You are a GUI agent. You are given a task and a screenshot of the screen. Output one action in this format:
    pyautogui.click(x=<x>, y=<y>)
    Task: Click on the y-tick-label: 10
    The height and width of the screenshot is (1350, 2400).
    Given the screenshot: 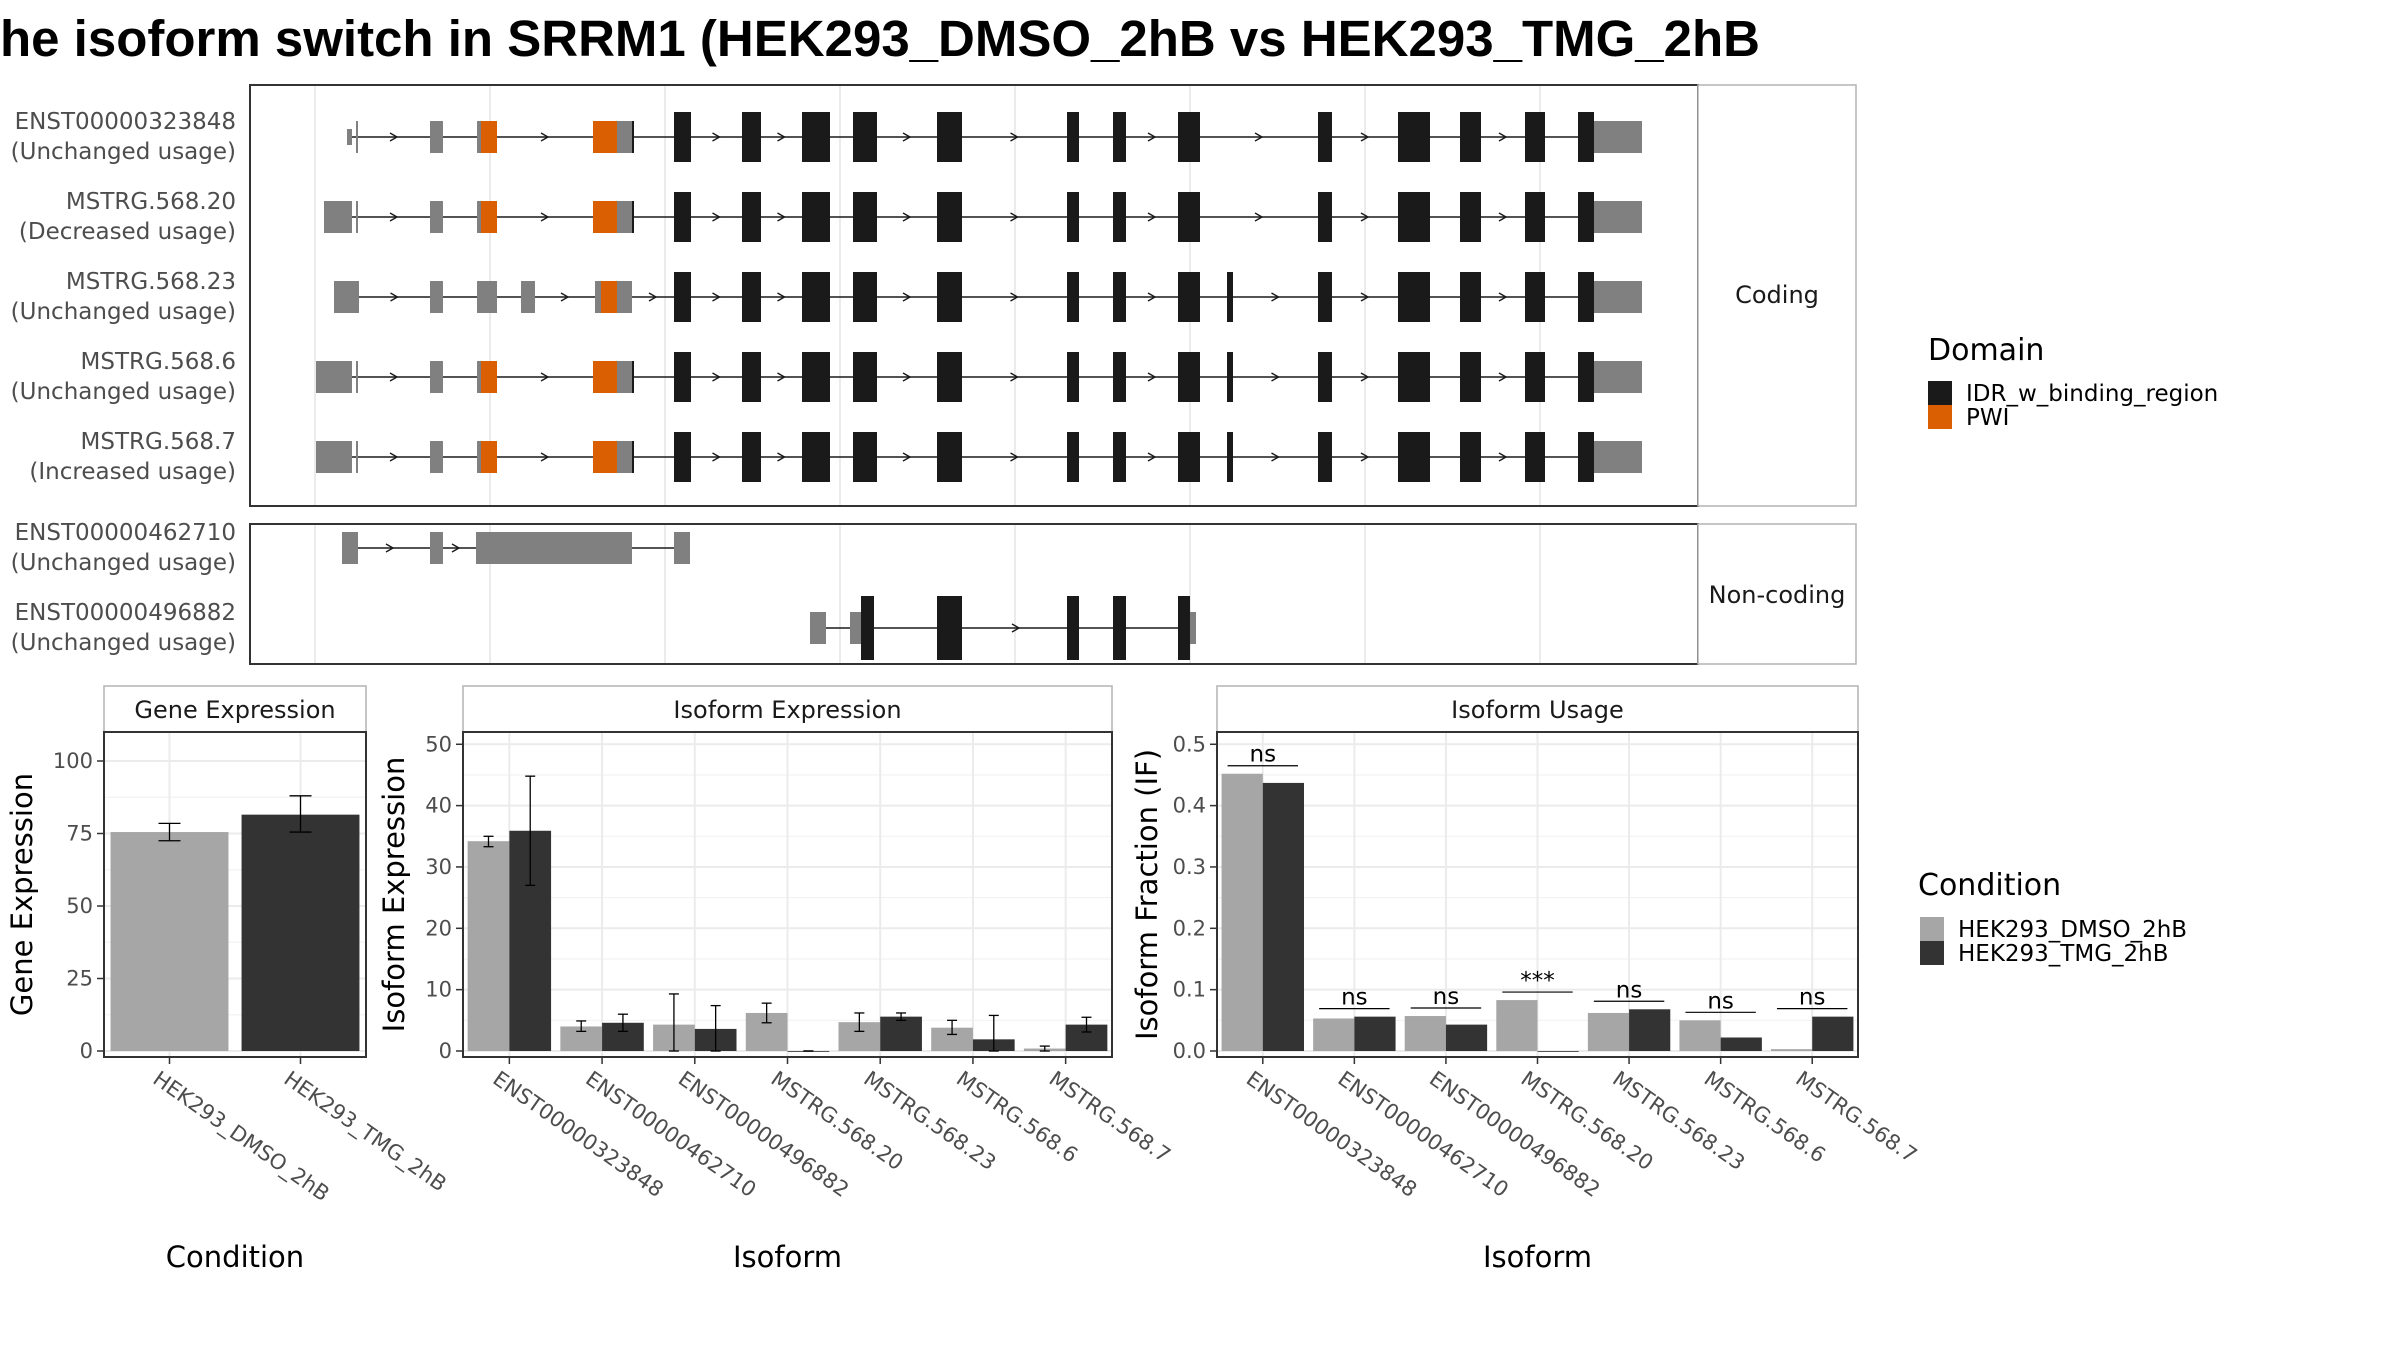 What is the action you would take?
    pyautogui.click(x=438, y=990)
    